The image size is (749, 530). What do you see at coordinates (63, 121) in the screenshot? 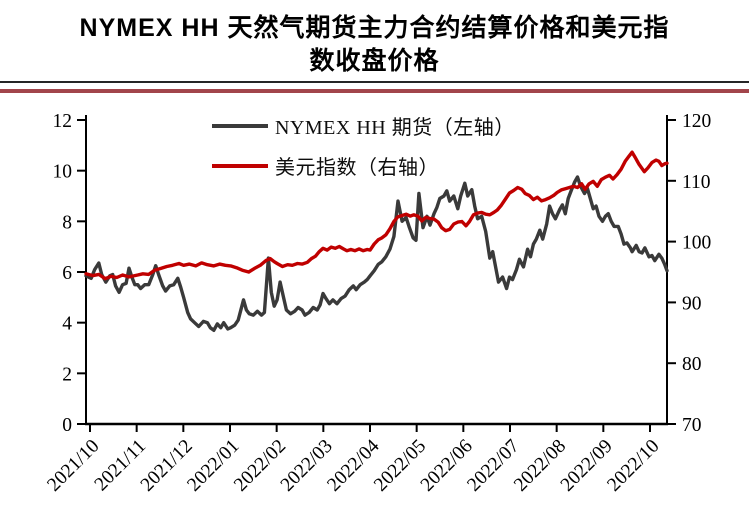
I see `y-axis-left-tick-label: 12` at bounding box center [63, 121].